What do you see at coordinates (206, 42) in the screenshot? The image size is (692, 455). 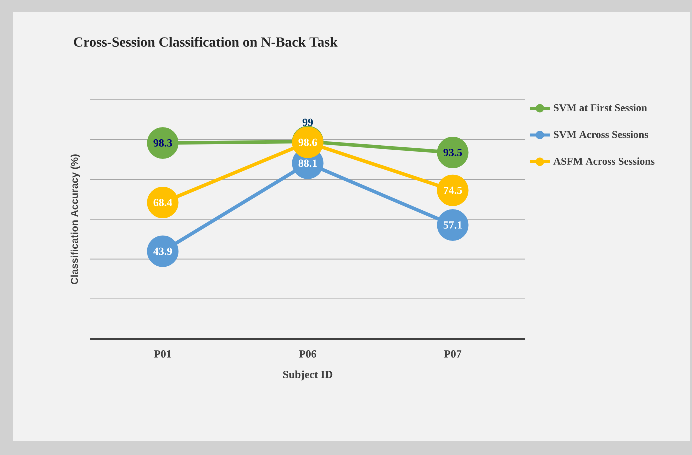 I see `chart-title: Cross-Session Classification on N-Back Task` at bounding box center [206, 42].